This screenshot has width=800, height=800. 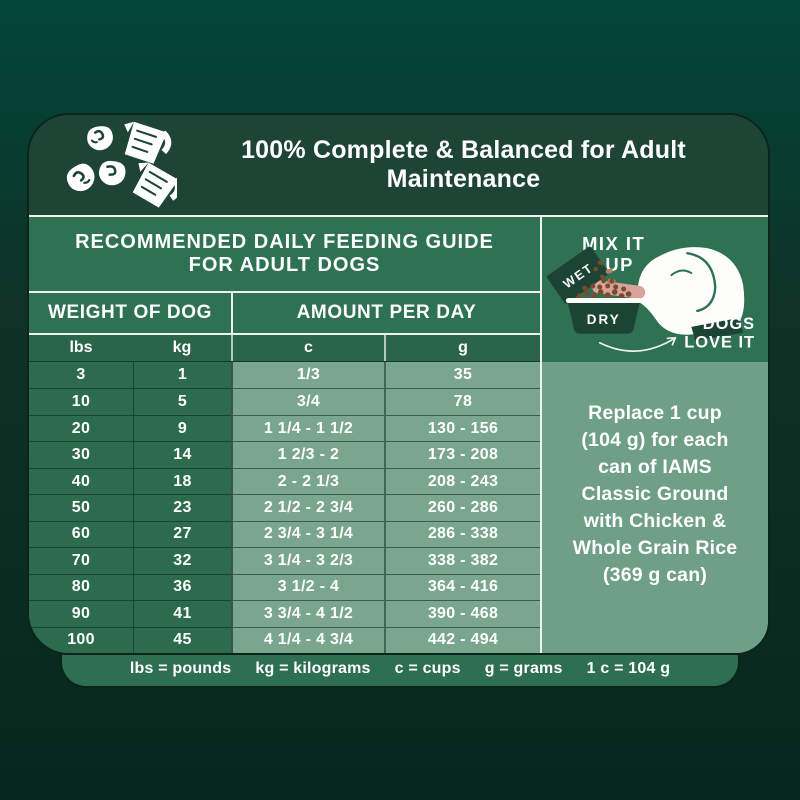 I want to click on replace-note-line: Whole Grain Rice, so click(x=655, y=548).